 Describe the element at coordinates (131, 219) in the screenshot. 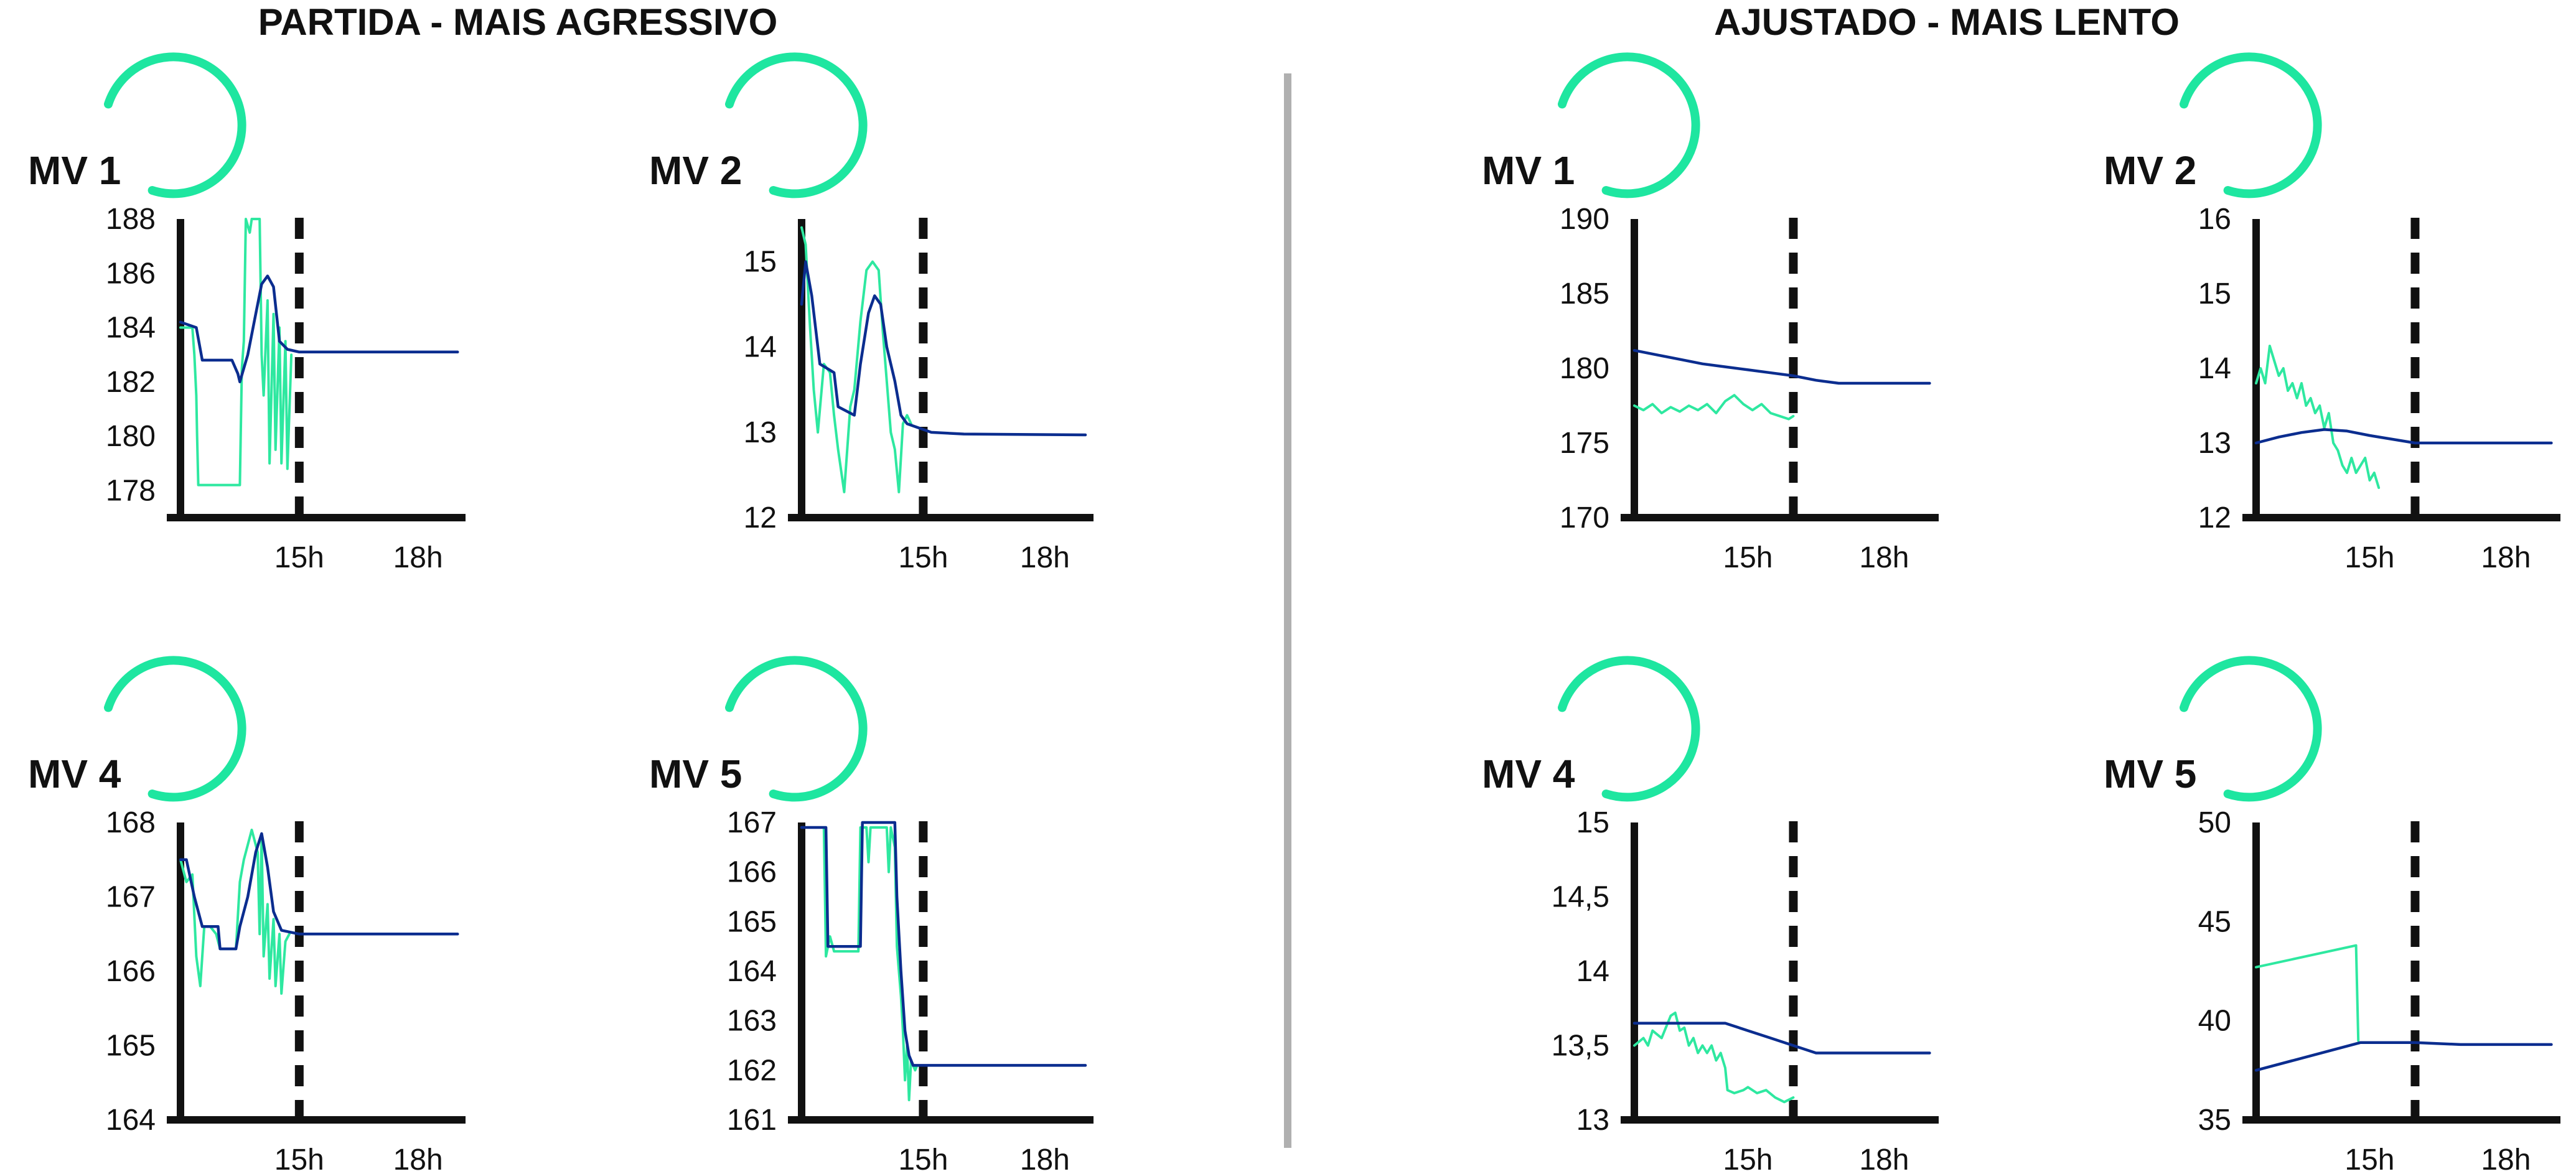

I see `y-tick-label: 188` at that location.